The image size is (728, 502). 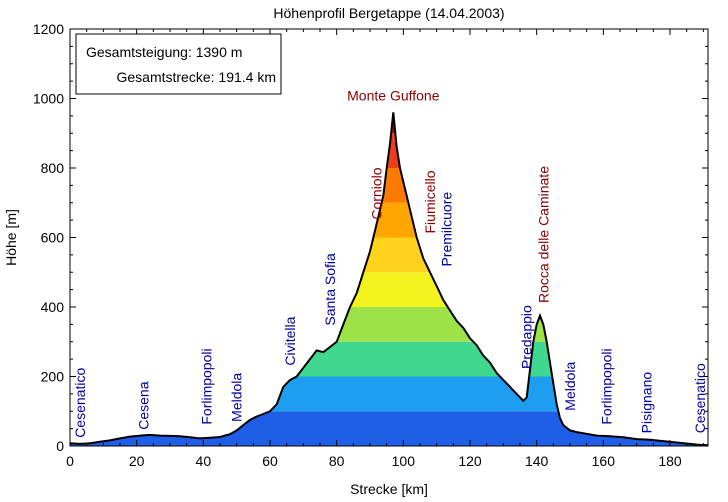 I want to click on y-tick-label: 200, so click(x=53, y=377).